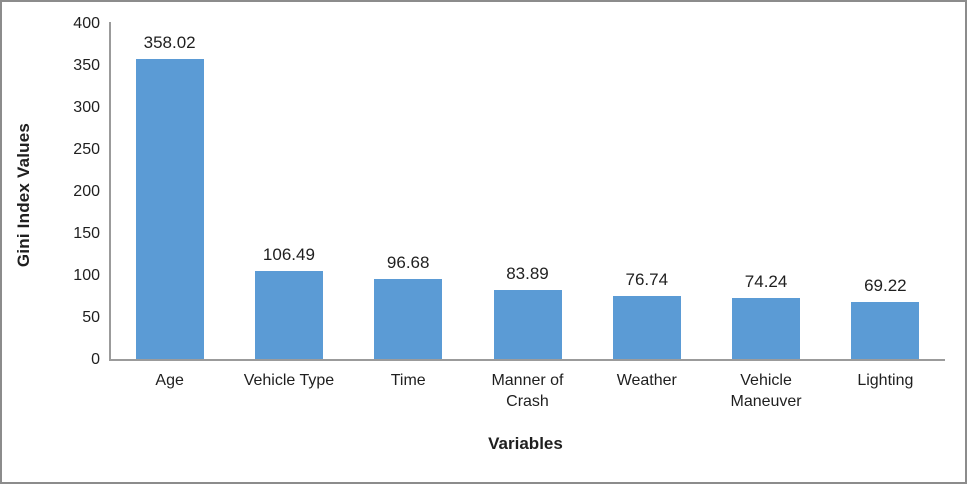  Describe the element at coordinates (885, 380) in the screenshot. I see `x-category-label: Lighting` at that location.